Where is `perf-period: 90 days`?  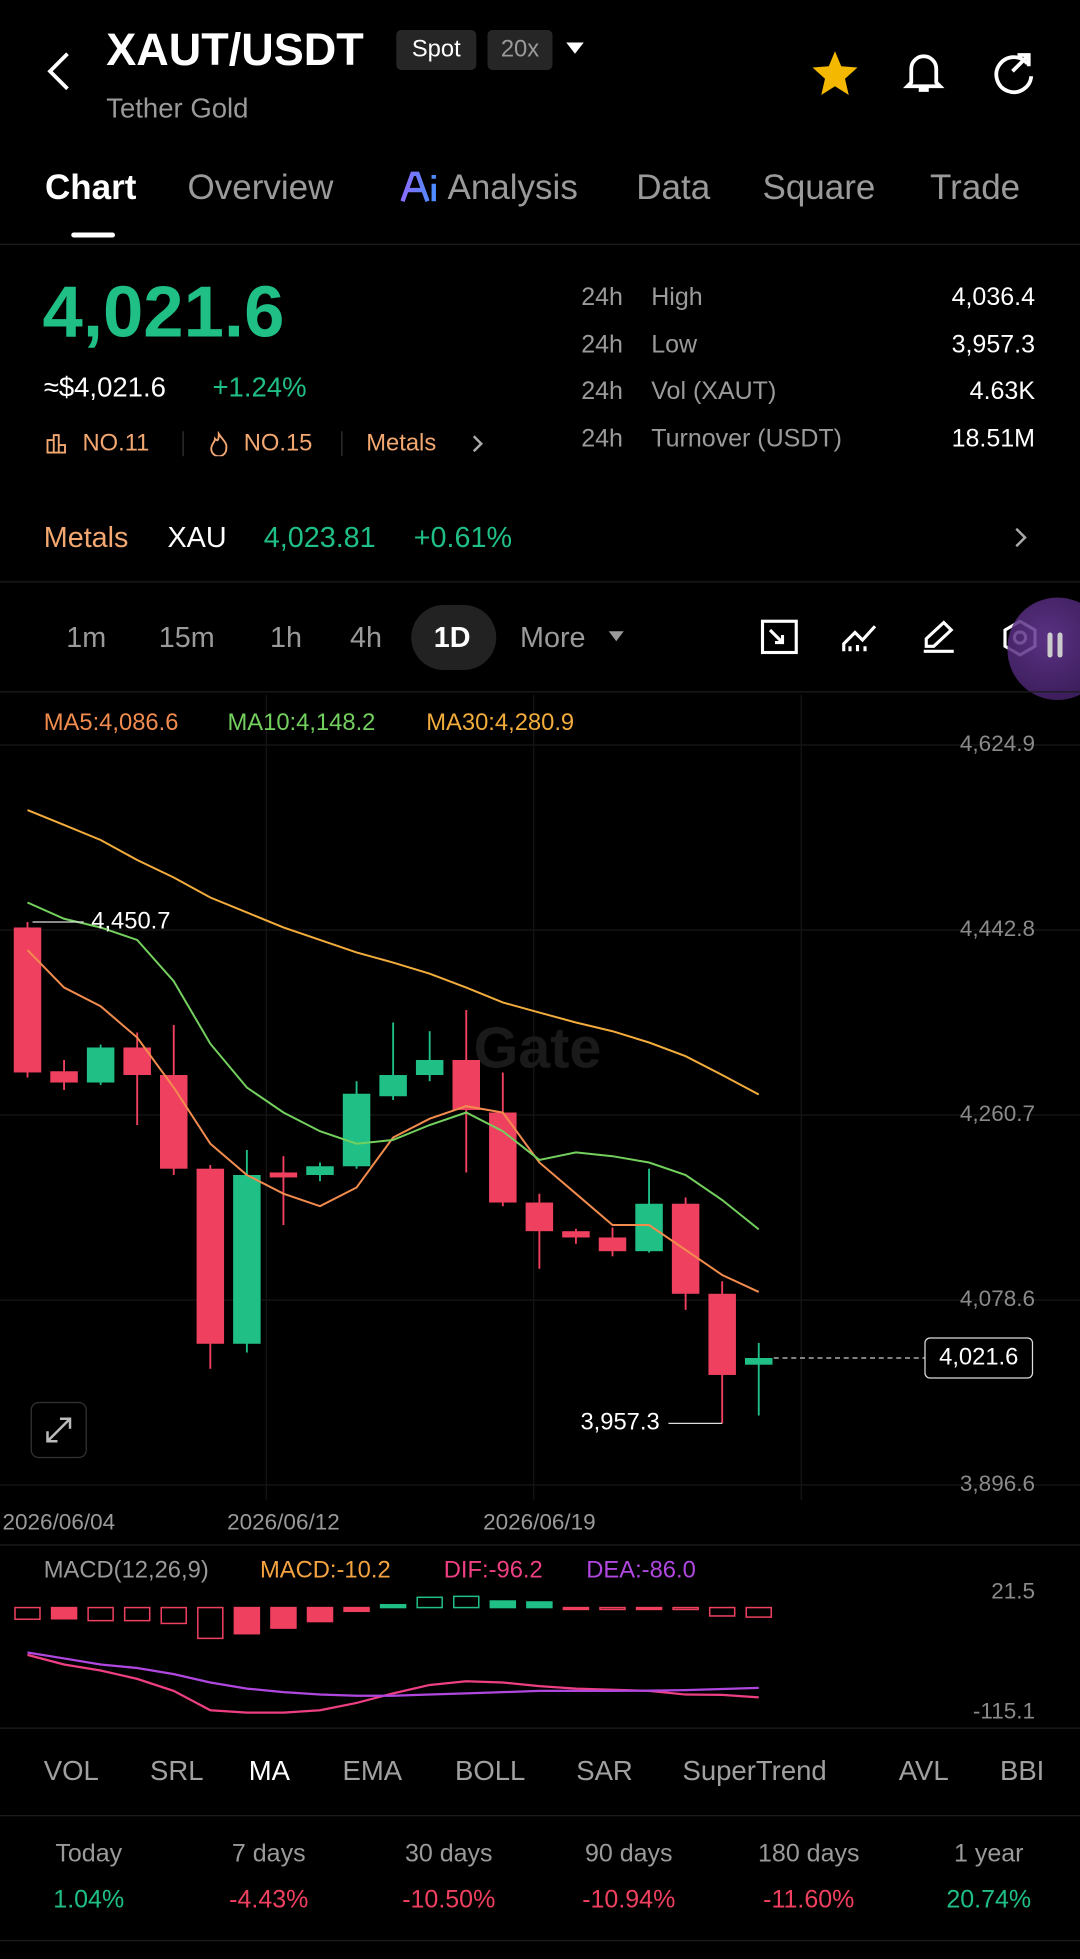
perf-period: 90 days is located at coordinates (628, 1854).